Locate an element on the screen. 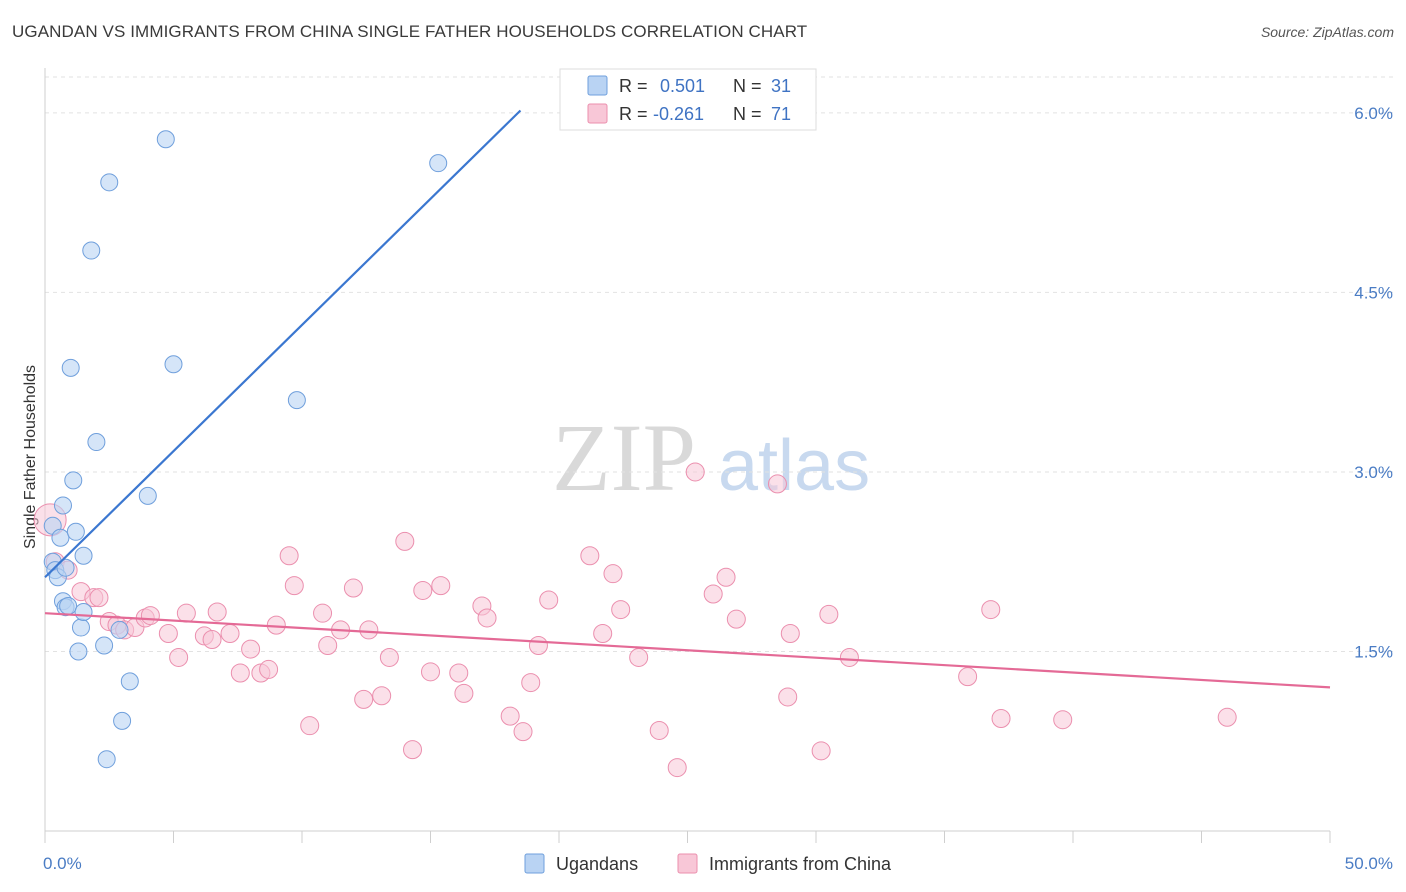 This screenshot has height=892, width=1406. watermark-atlas: atlas is located at coordinates (794, 466).